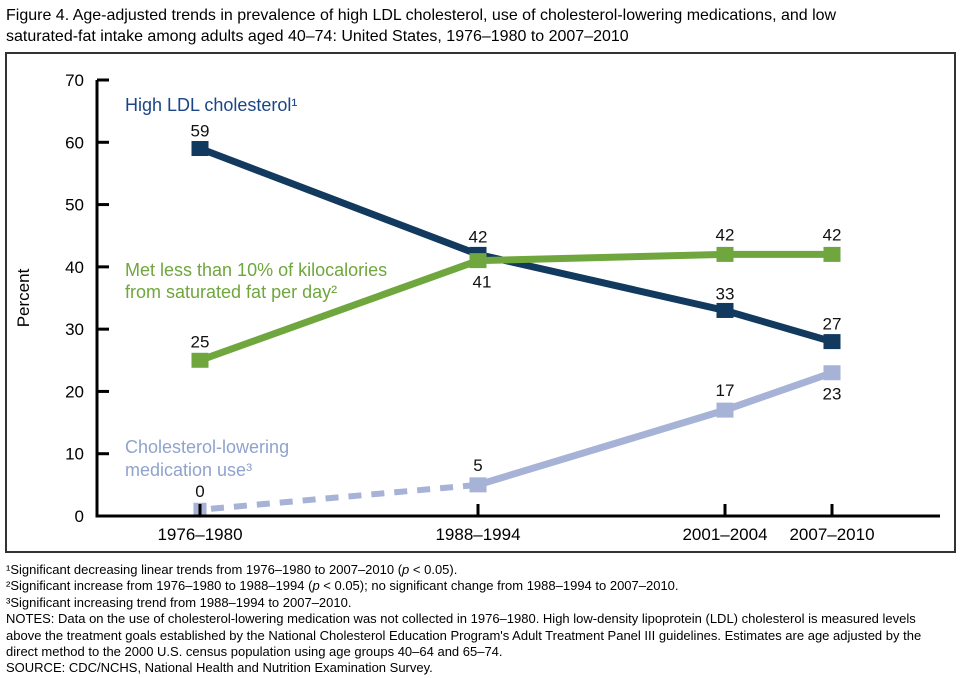  What do you see at coordinates (256, 270) in the screenshot?
I see `series-label: Met less than 10% of kilocalories` at bounding box center [256, 270].